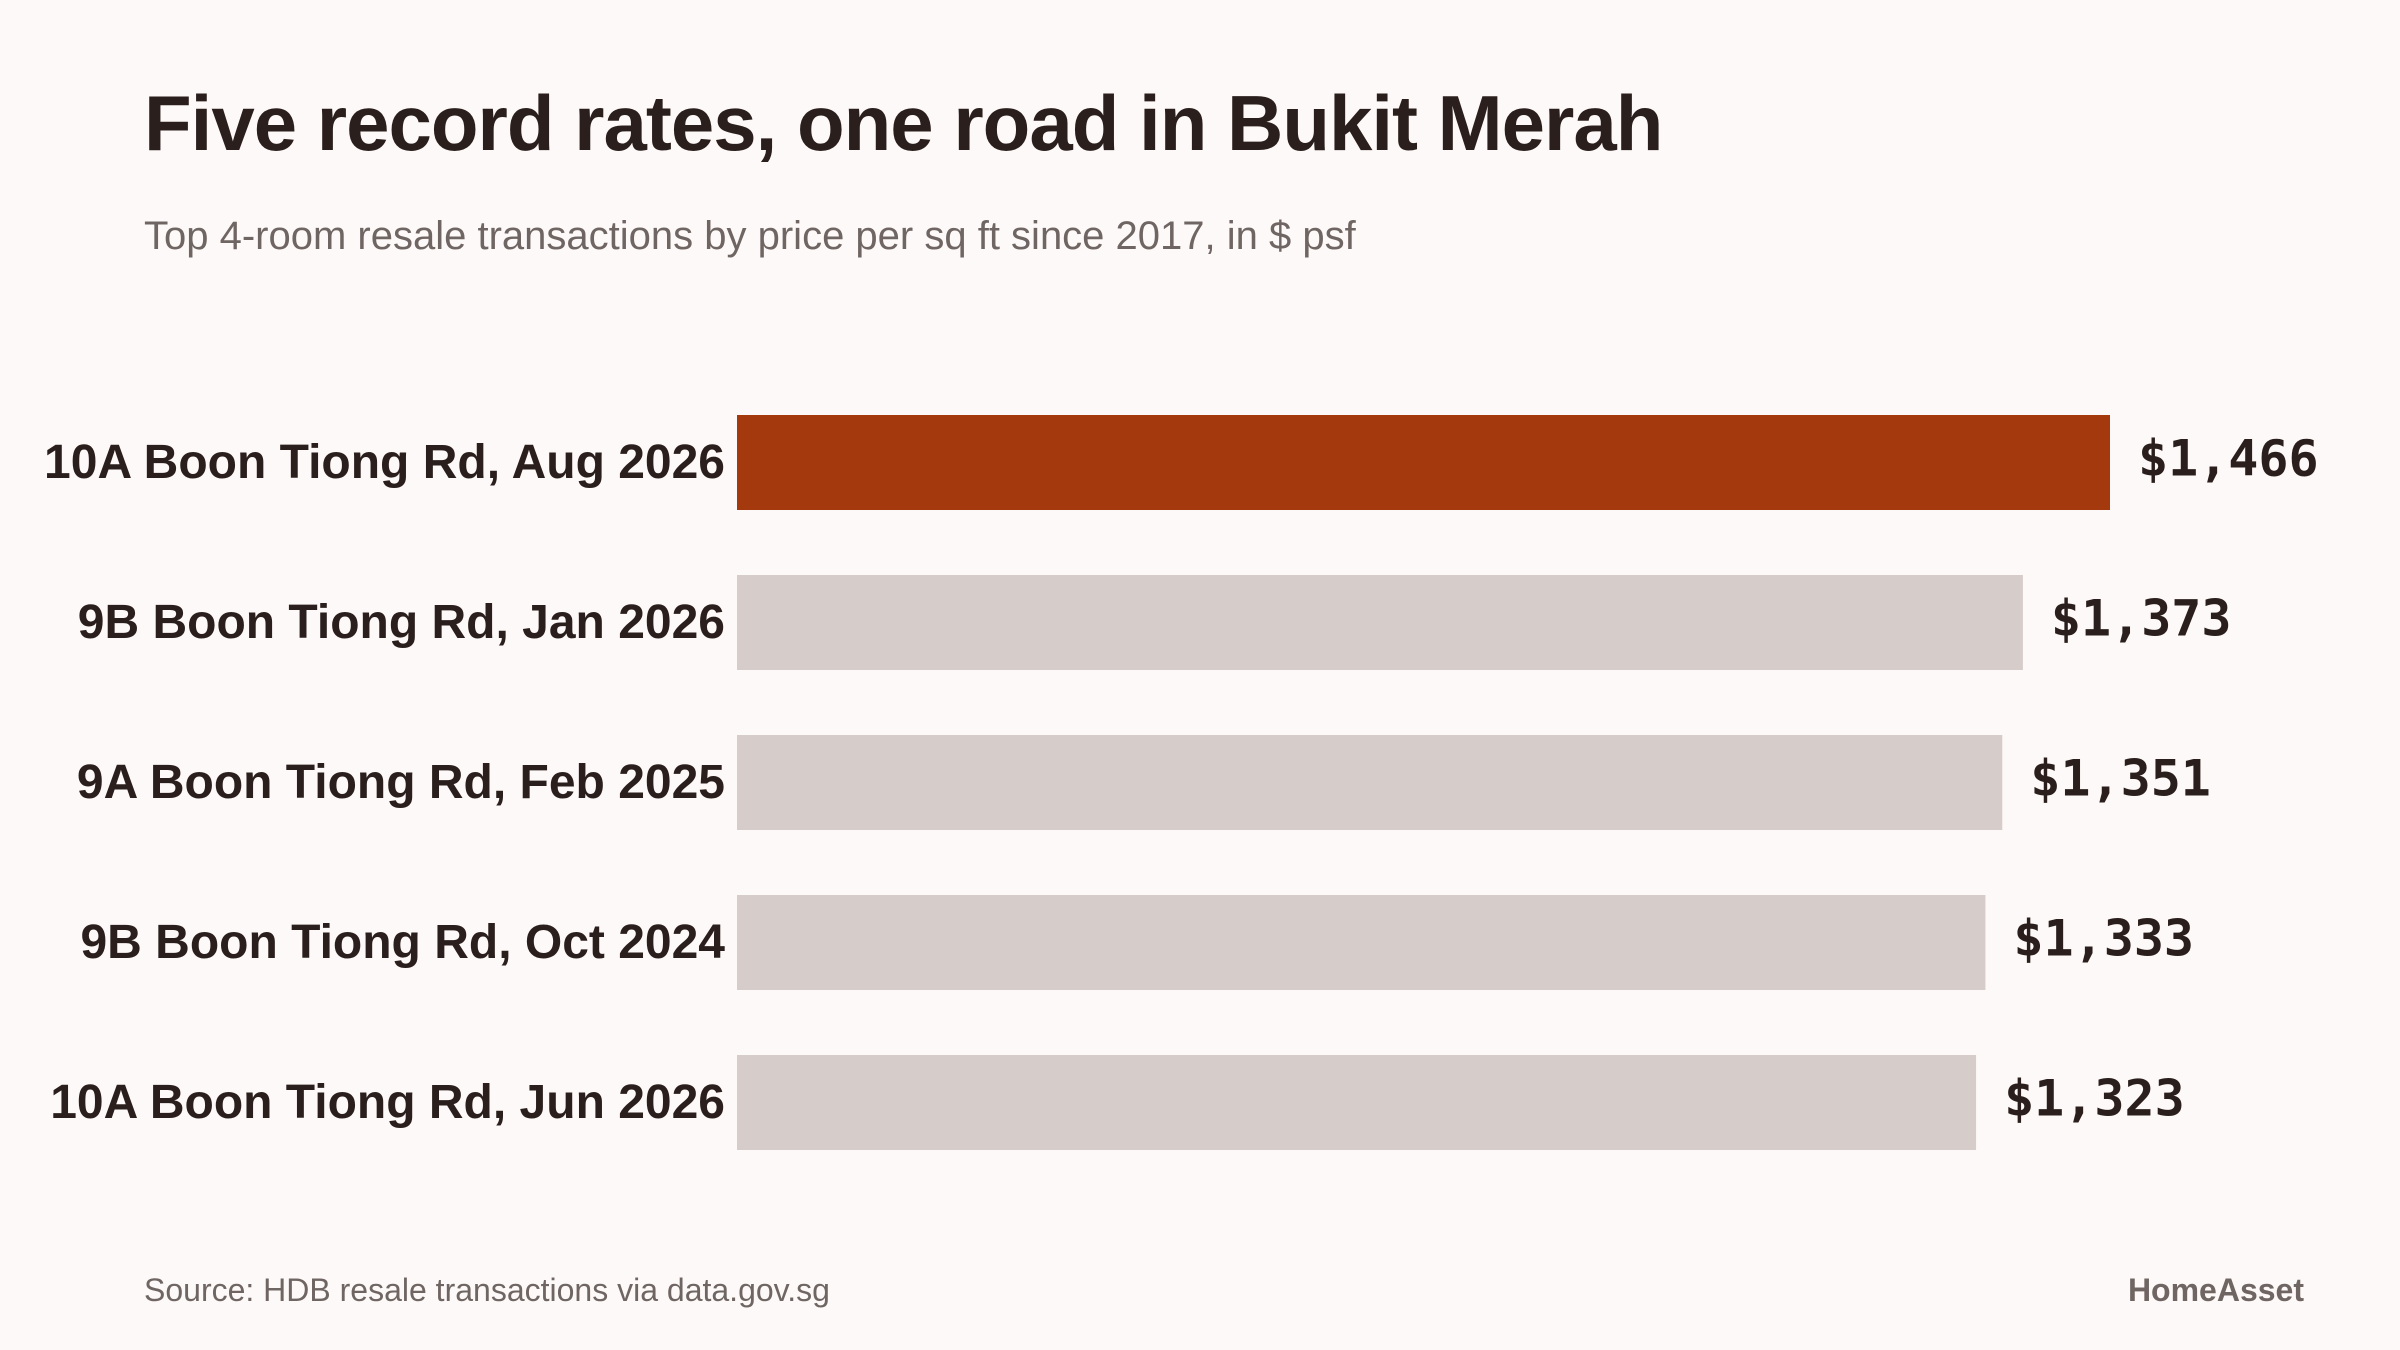 The image size is (2400, 1350). I want to click on category-label: 9B Boon Tiong Rd, Jan 2026, so click(401, 622).